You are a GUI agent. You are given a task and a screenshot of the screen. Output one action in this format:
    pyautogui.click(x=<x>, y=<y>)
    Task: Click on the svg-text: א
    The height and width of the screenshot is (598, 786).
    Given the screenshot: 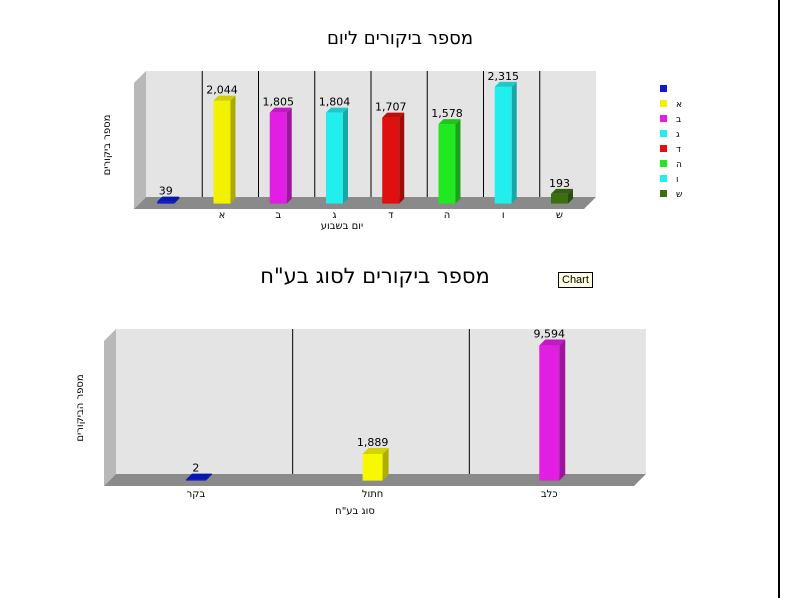 What is the action you would take?
    pyautogui.click(x=679, y=105)
    